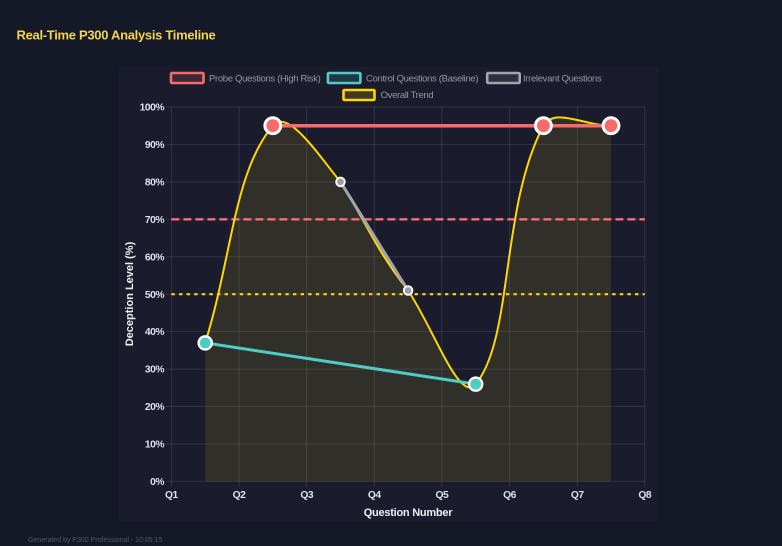 The width and height of the screenshot is (782, 546). Describe the element at coordinates (409, 513) in the screenshot. I see `svg-text: Question Number` at that location.